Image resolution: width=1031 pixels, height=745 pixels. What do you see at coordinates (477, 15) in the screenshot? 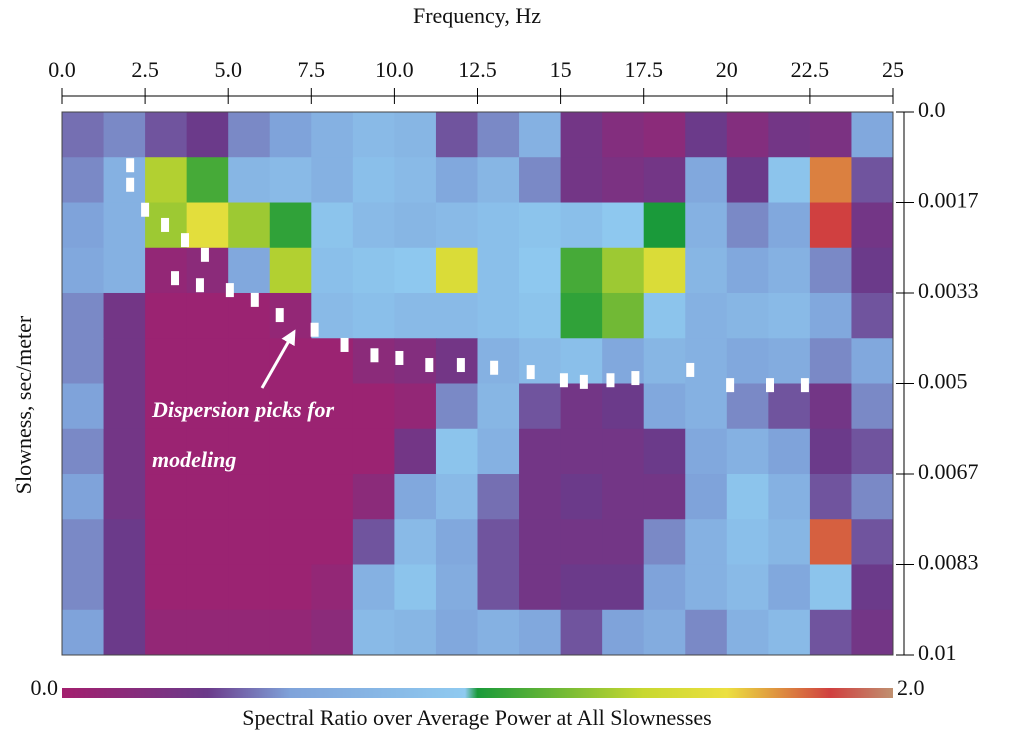
I see `x-axis-title: Frequency, Hz` at bounding box center [477, 15].